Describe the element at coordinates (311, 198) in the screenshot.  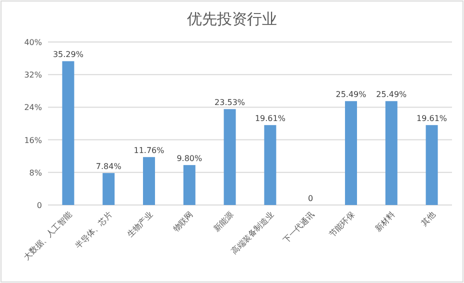
I see `data-label: 0` at that location.